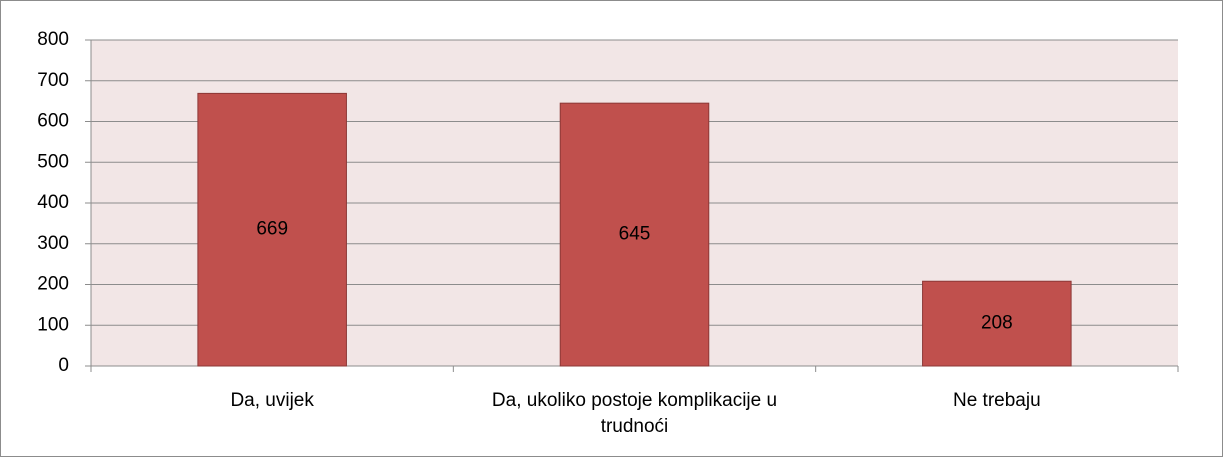  I want to click on x-tick-label: Ne trebaju, so click(996, 400).